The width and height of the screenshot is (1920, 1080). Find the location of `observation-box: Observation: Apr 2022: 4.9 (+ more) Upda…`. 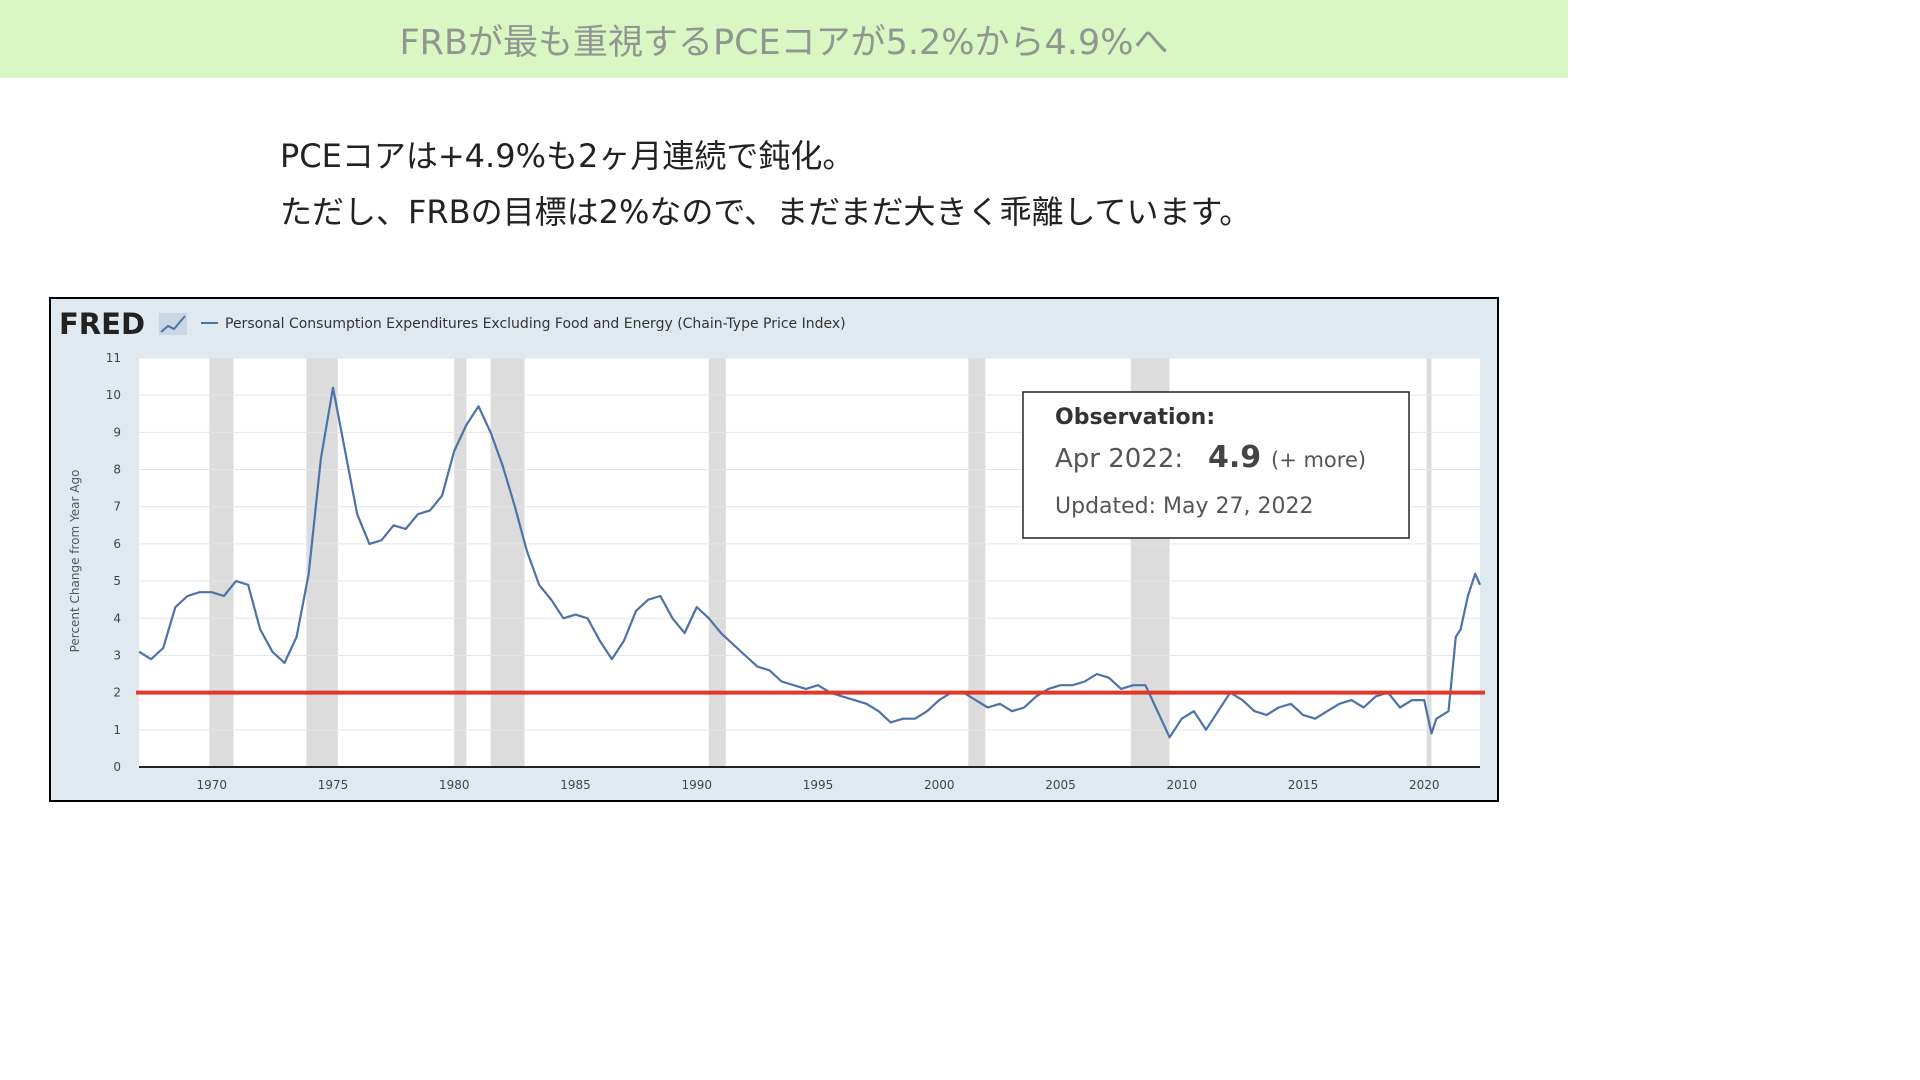

observation-box: Observation: Apr 2022: 4.9 (+ more) Upda… is located at coordinates (1216, 465).